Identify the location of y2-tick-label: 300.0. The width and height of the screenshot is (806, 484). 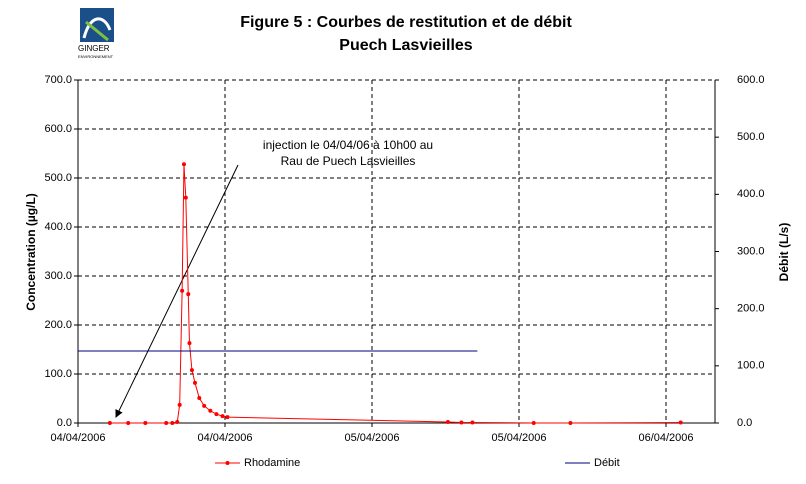
(751, 251).